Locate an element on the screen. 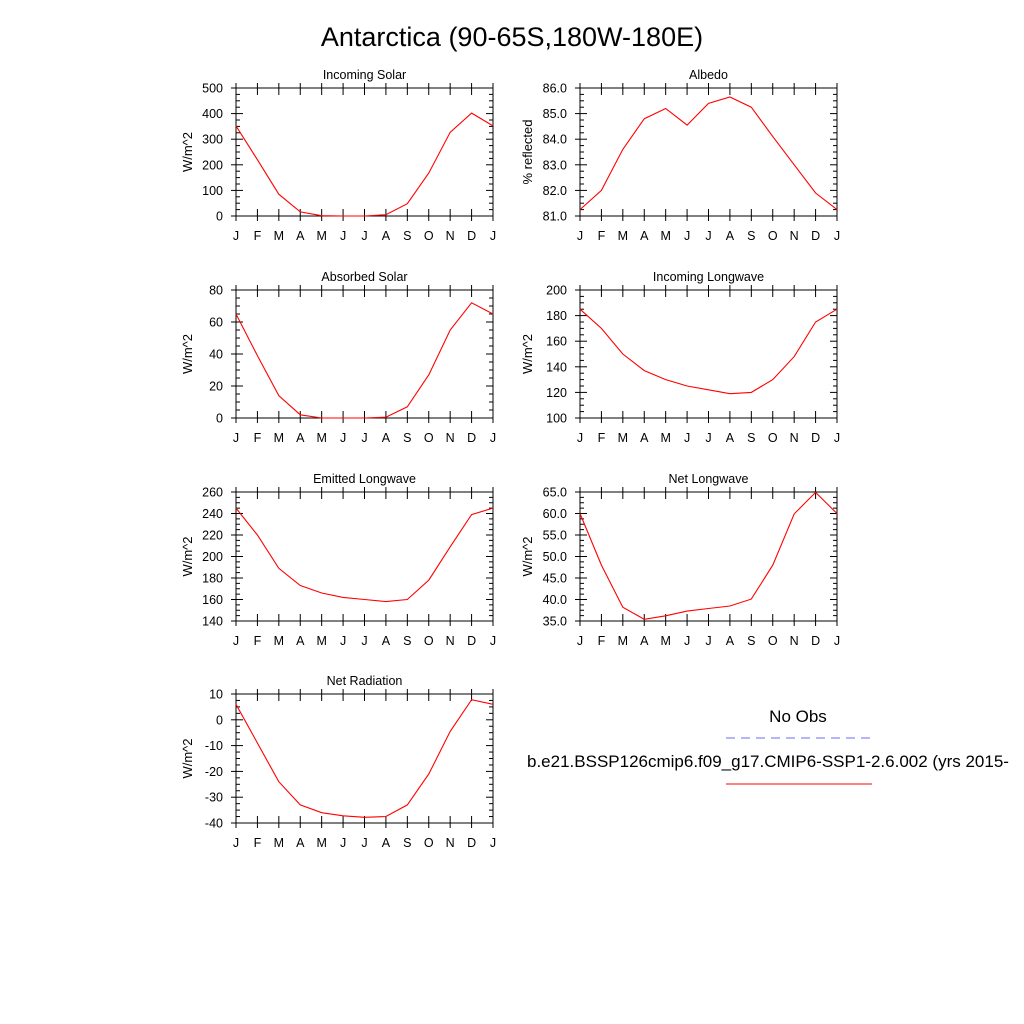 The width and height of the screenshot is (1024, 1024). y-tick-label: 81.0 is located at coordinates (555, 217).